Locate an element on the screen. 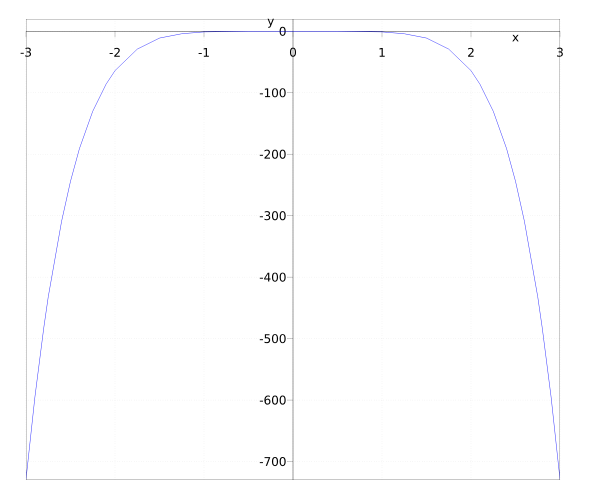 Image resolution: width=600 pixels, height=500 pixels. x-tick-label: -2 is located at coordinates (115, 52).